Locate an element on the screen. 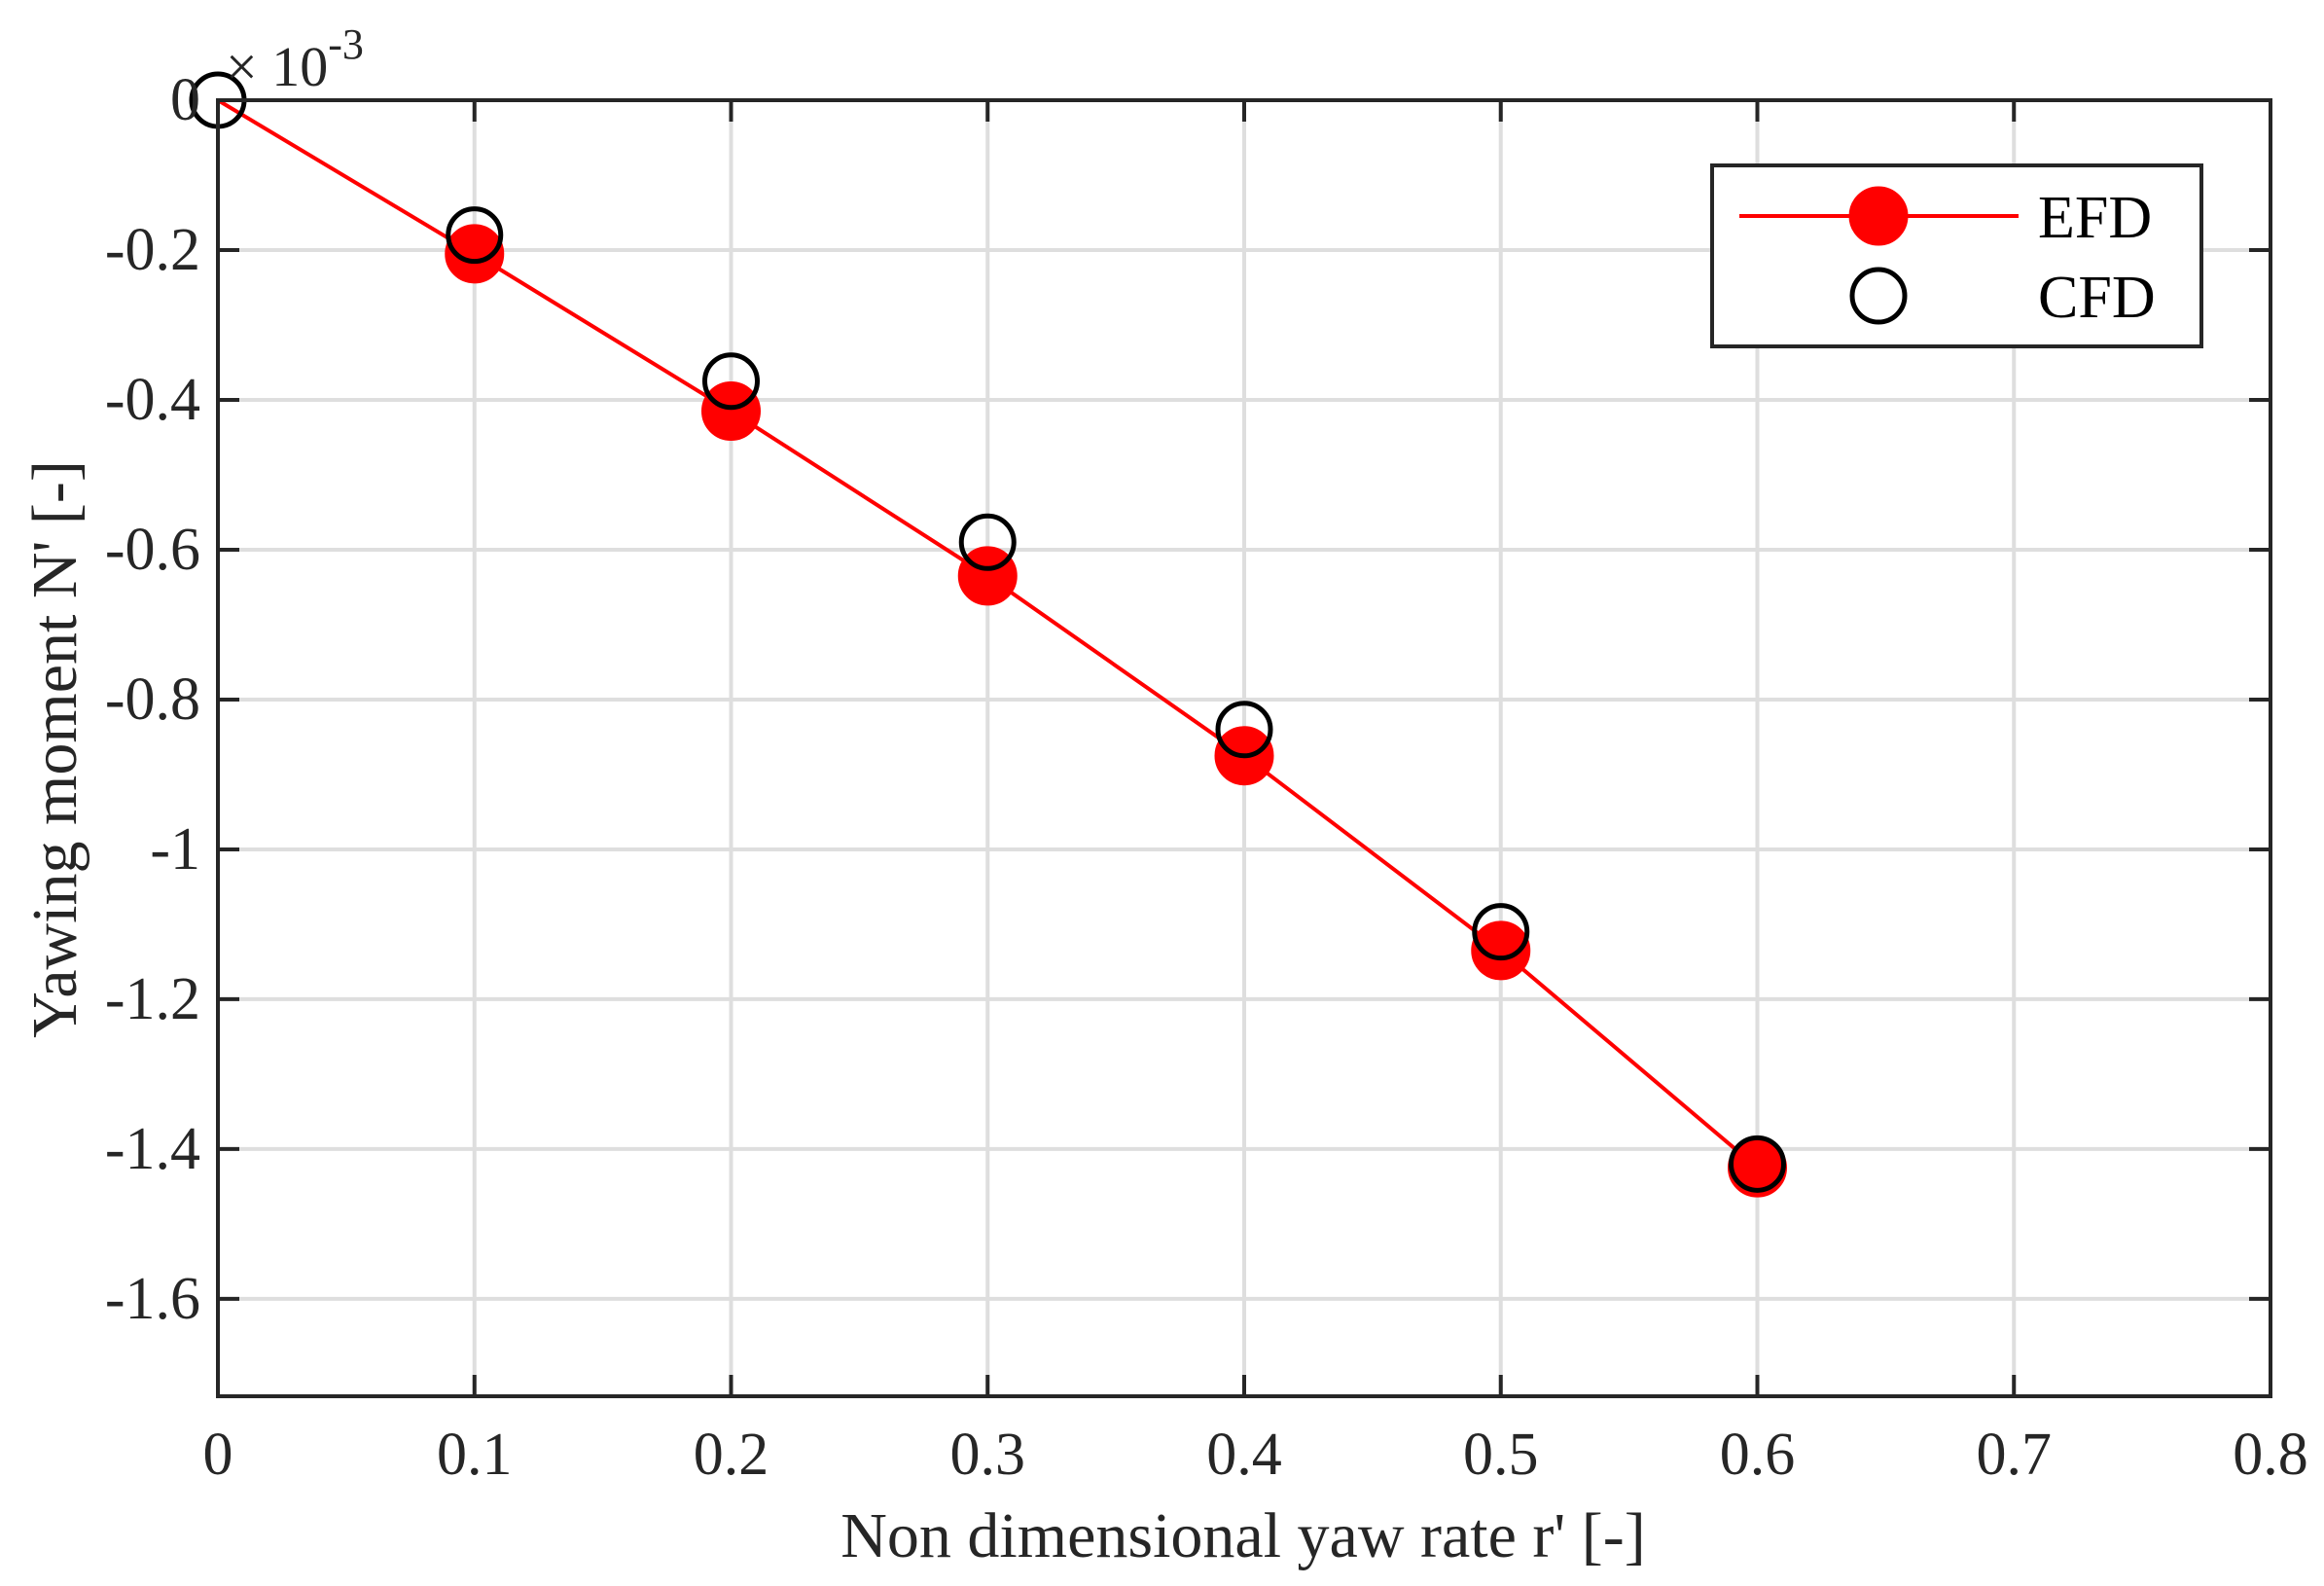 The image size is (2324, 1586). legend-efd-marker is located at coordinates (1878, 216).